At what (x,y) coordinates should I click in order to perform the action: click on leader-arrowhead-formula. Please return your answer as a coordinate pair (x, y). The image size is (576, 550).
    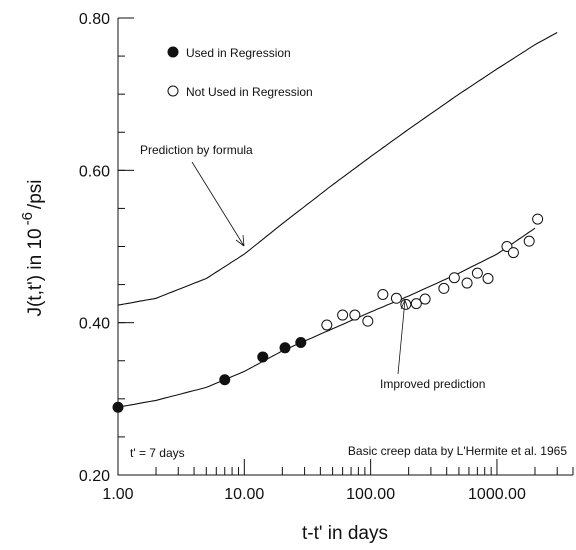
    Looking at the image, I should click on (240, 240).